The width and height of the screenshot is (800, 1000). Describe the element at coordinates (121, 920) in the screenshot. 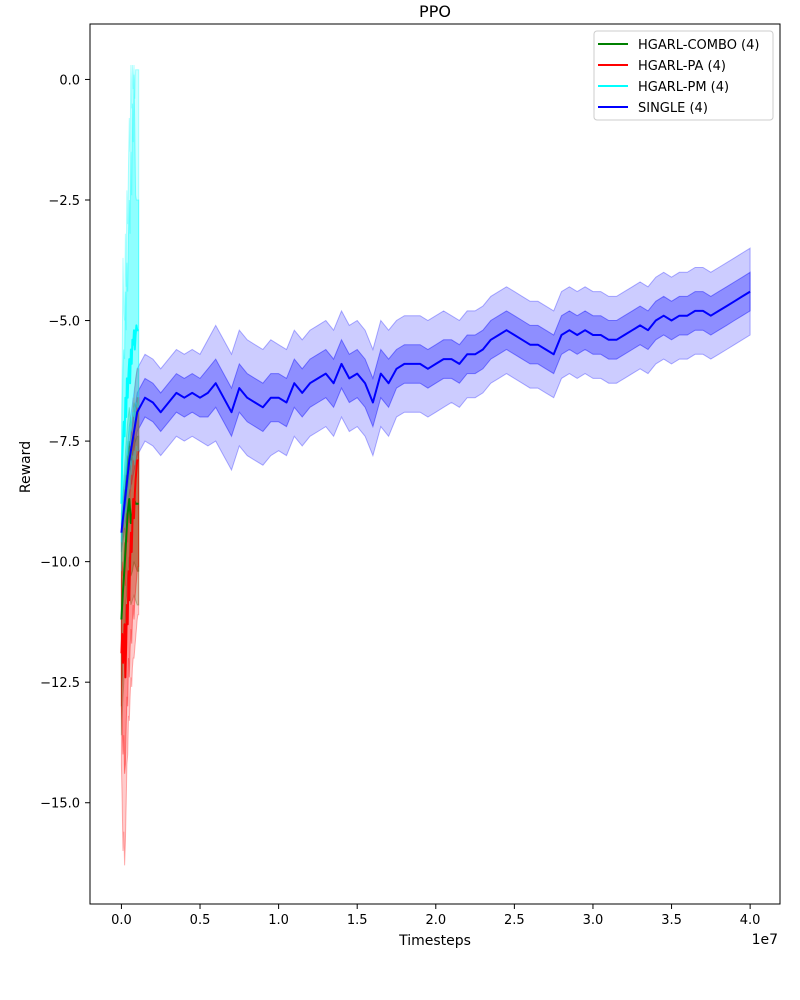

I see `x-tick-label: 0.0` at that location.